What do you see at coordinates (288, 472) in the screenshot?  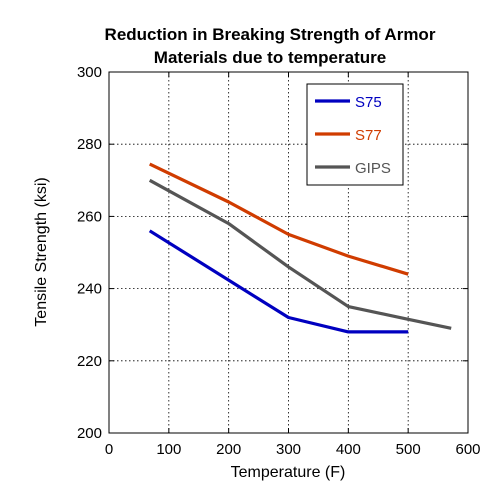 I see `x-axis-label: Temperature (F)` at bounding box center [288, 472].